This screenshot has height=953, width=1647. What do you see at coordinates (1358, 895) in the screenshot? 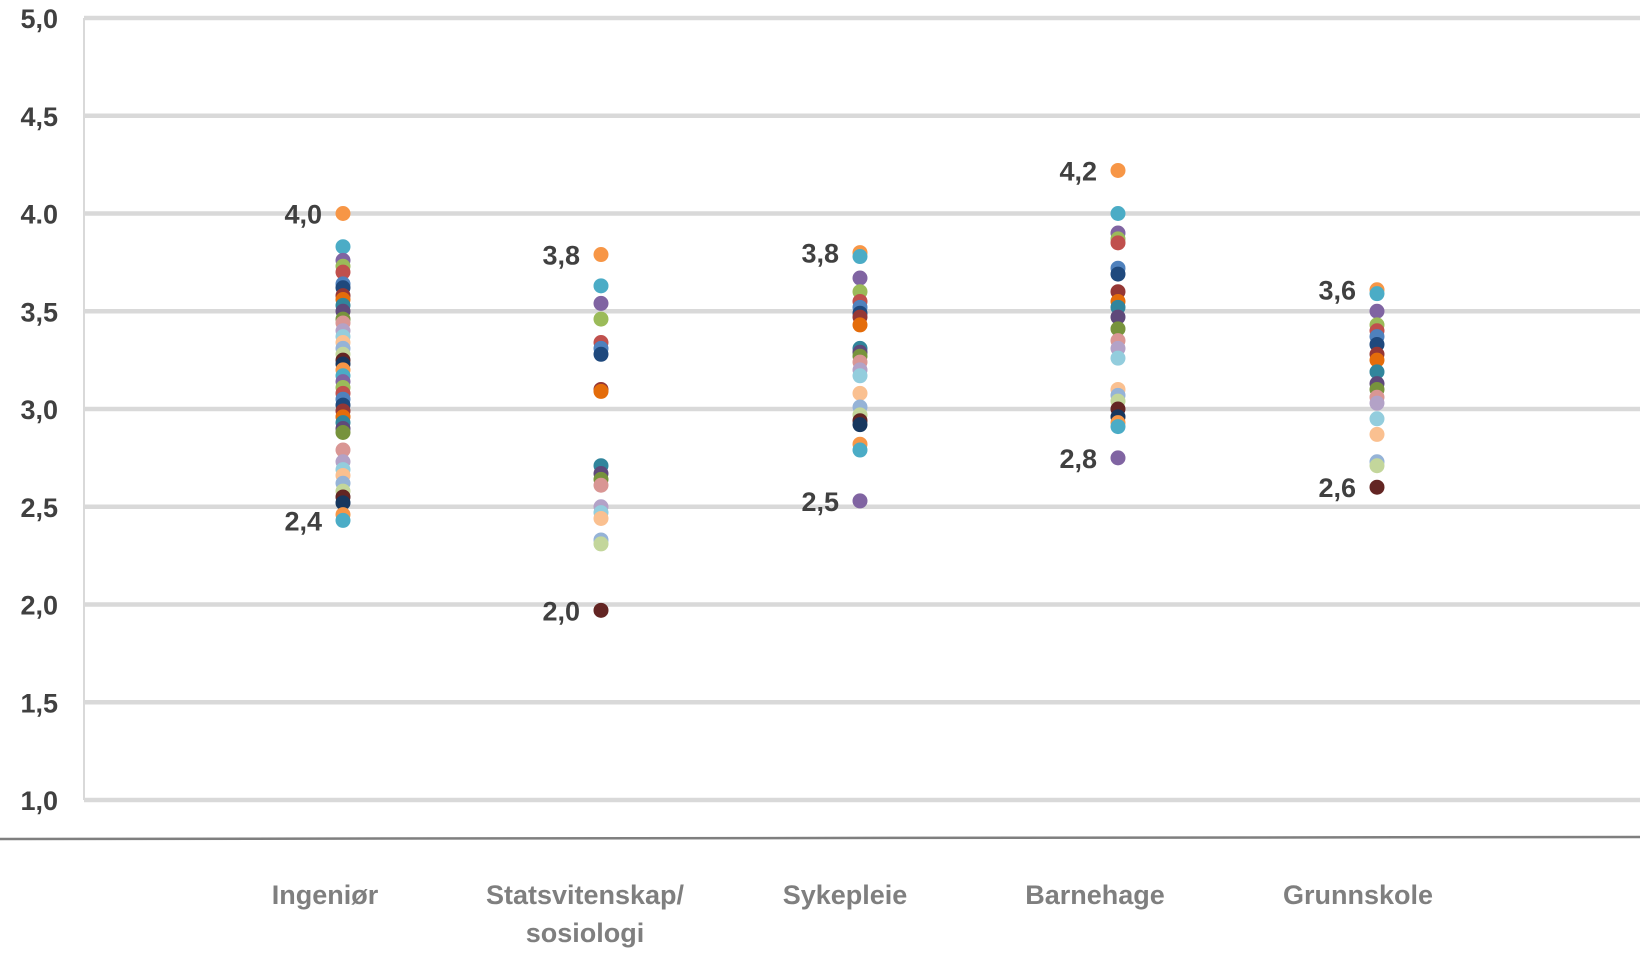
I see `x-tick-label: Grunnskole` at bounding box center [1358, 895].